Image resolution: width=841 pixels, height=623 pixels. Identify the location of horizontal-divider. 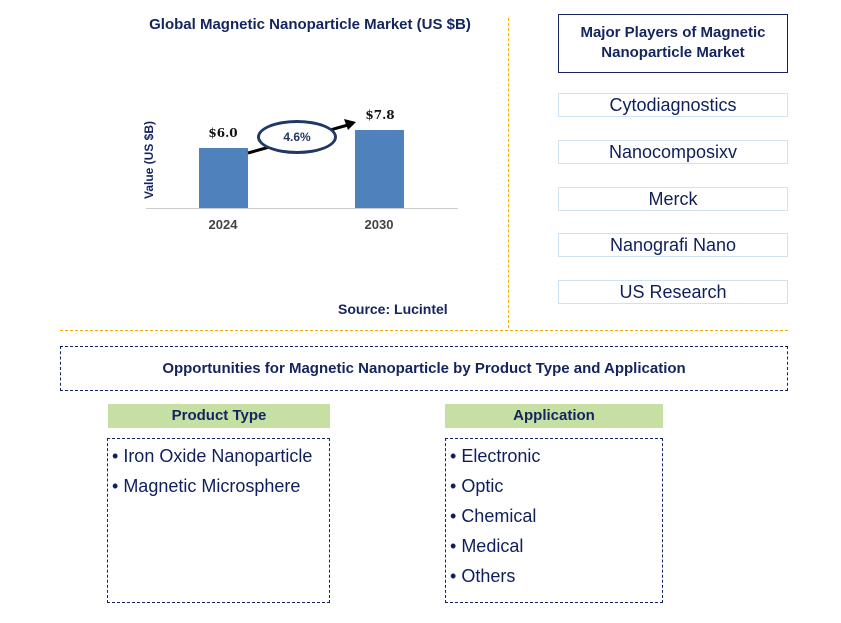
(424, 330).